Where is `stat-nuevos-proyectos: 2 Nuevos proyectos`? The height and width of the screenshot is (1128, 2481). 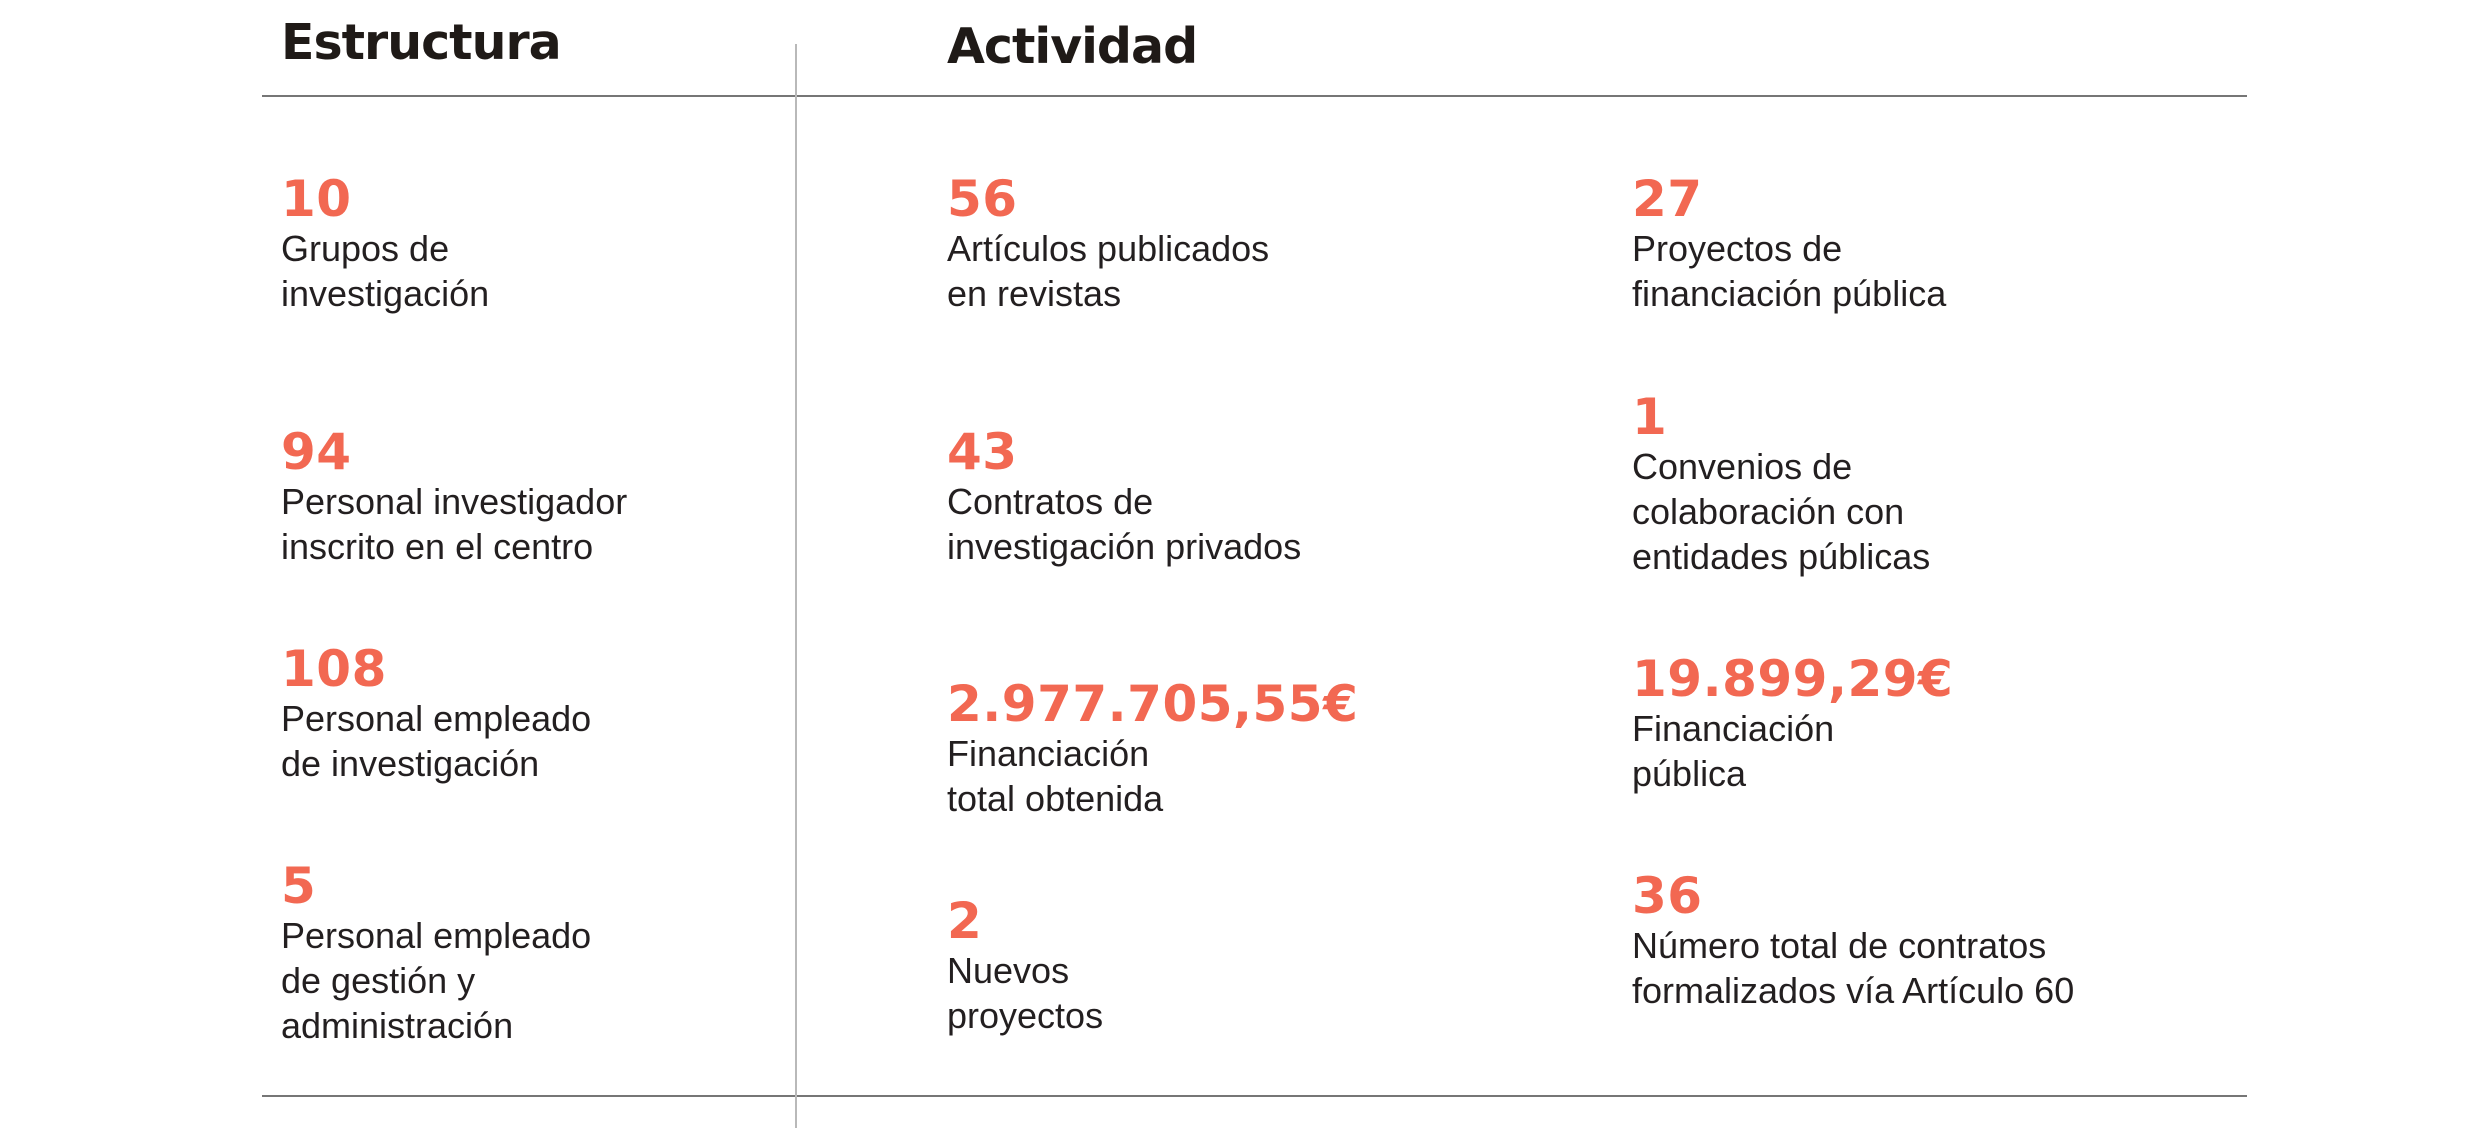
stat-nuevos-proyectos: 2 Nuevos proyectos is located at coordinates (1227, 966).